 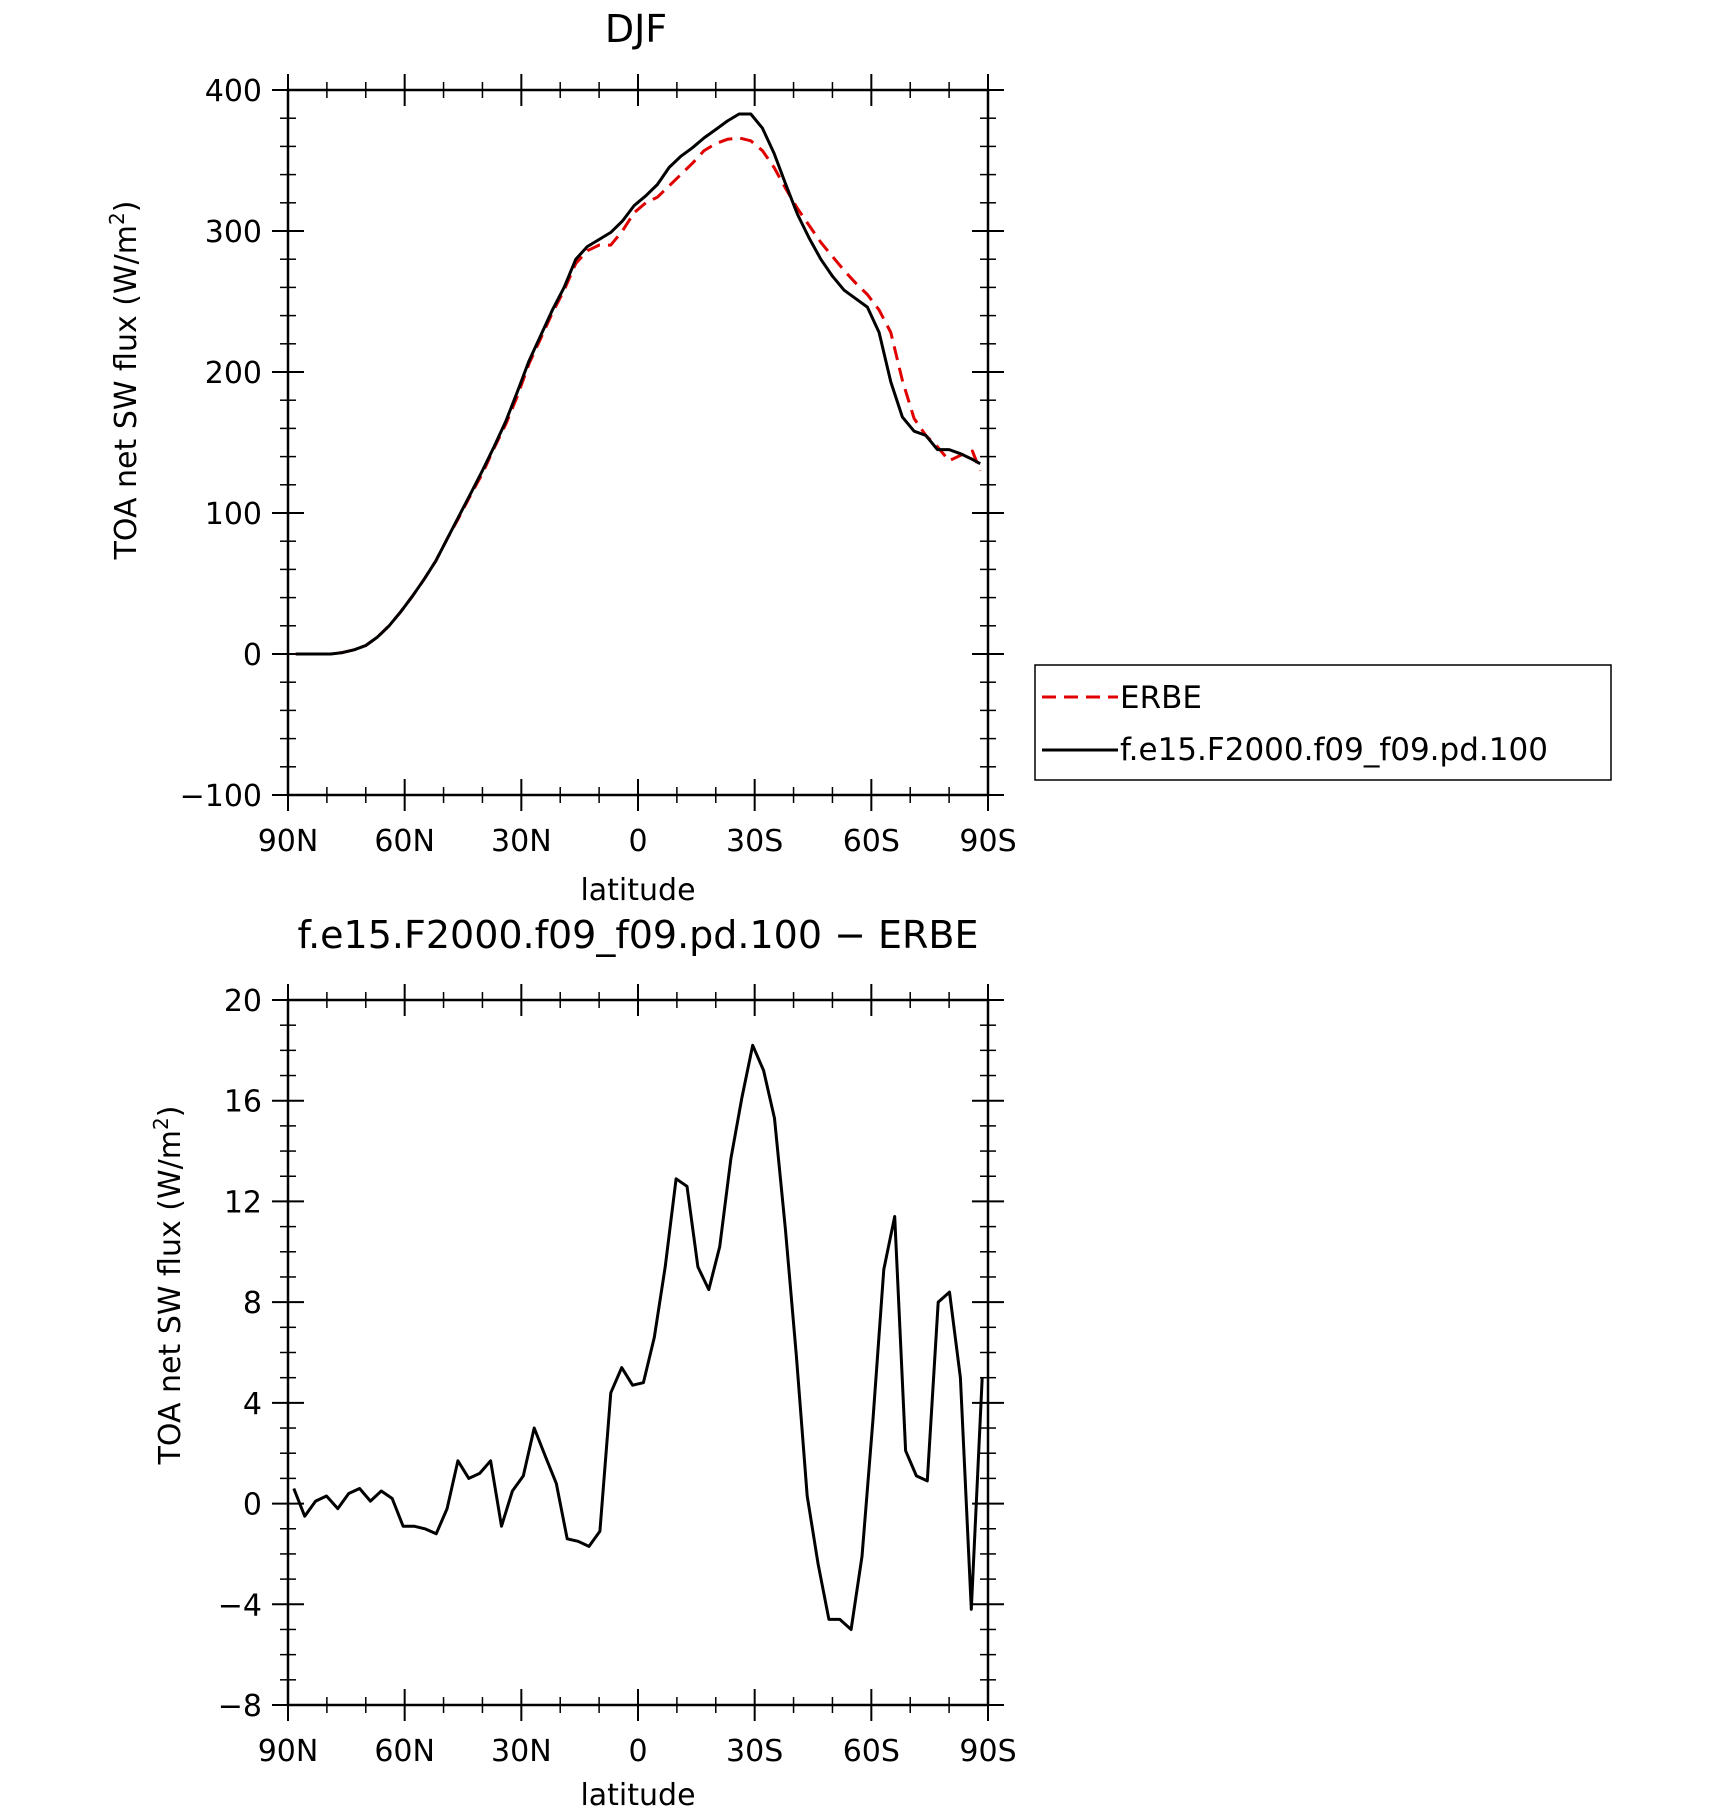 I want to click on legend-box, so click(x=1323, y=722).